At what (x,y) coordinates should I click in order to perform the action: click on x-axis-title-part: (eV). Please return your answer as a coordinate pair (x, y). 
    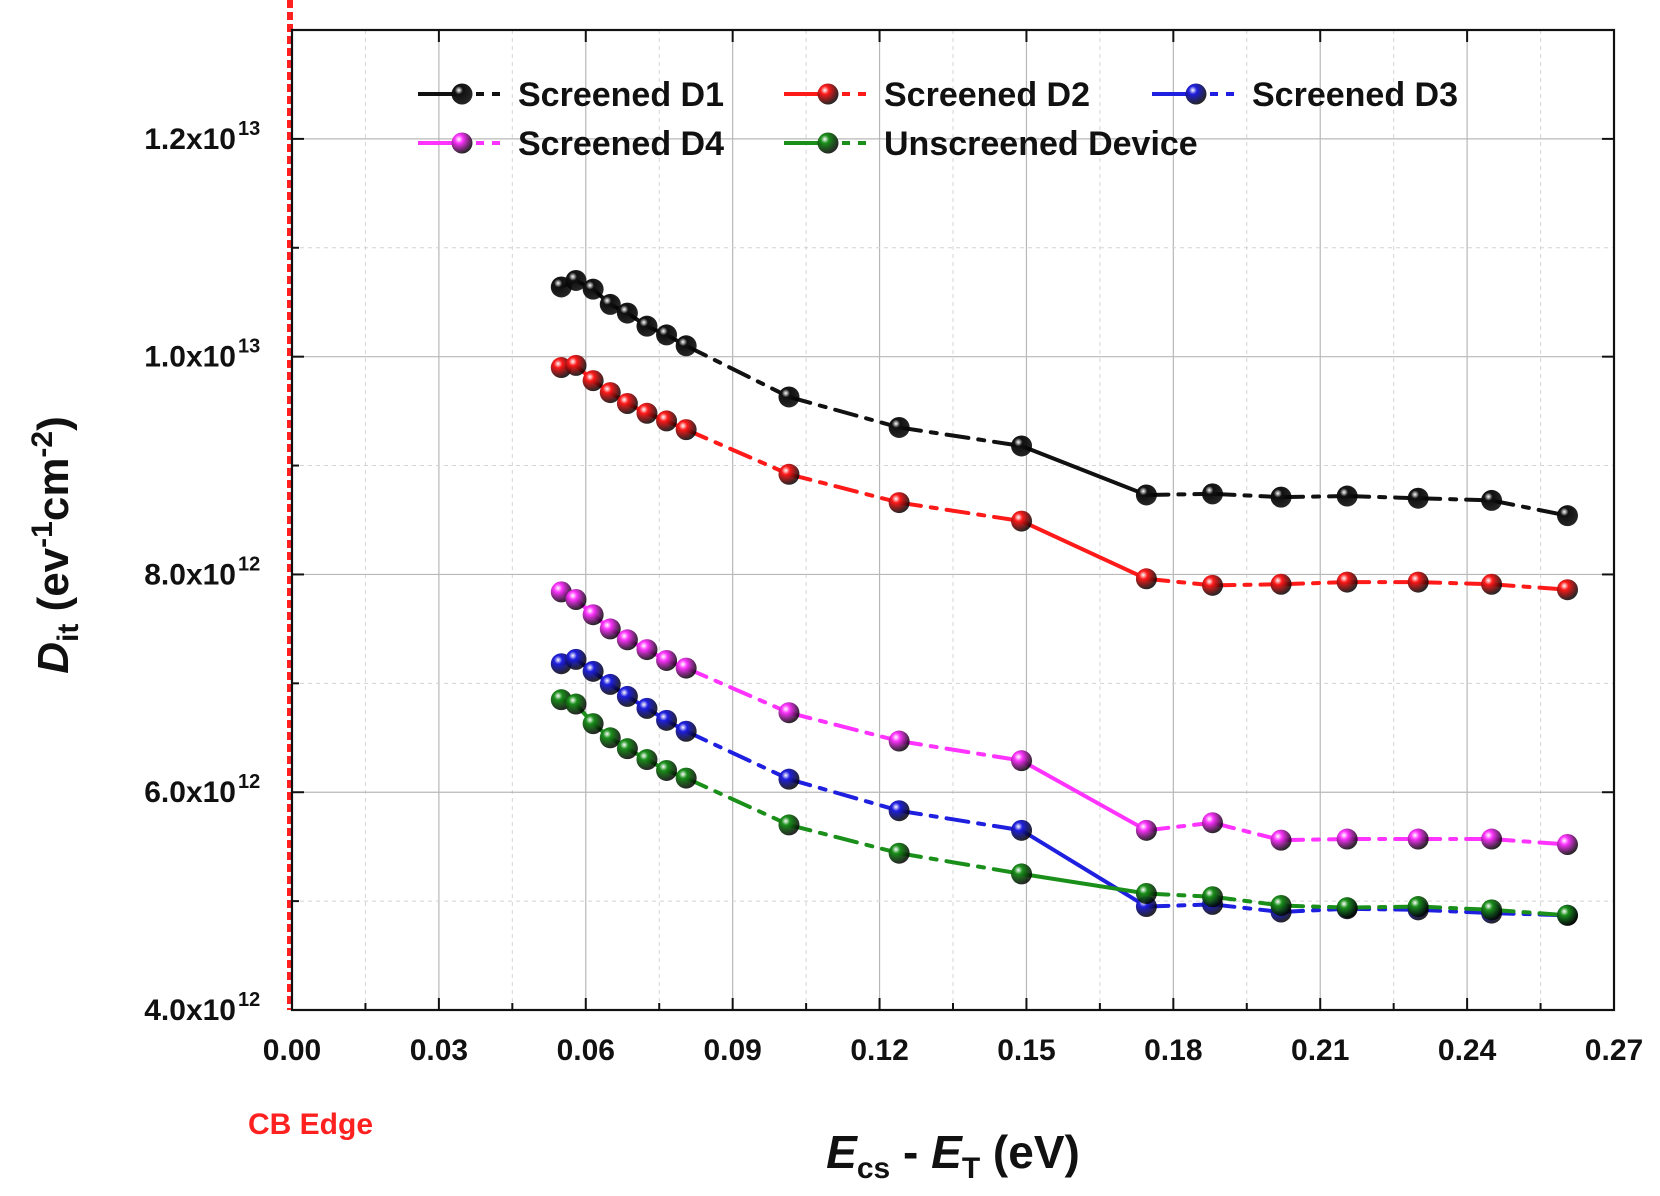
    Looking at the image, I should click on (1030, 1152).